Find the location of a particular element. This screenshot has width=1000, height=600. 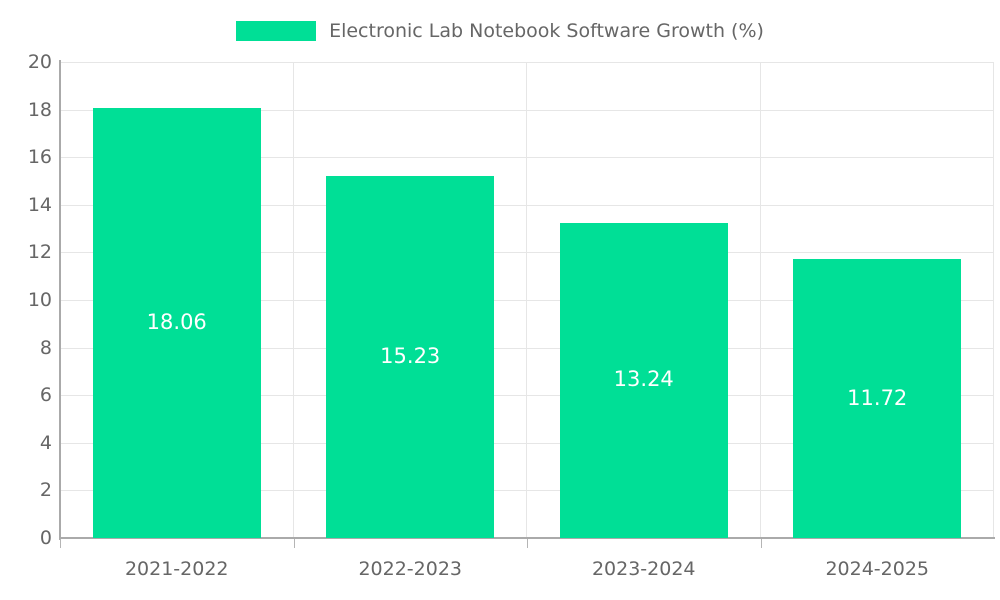

y-axis-tick-label: 0 is located at coordinates (45, 538).